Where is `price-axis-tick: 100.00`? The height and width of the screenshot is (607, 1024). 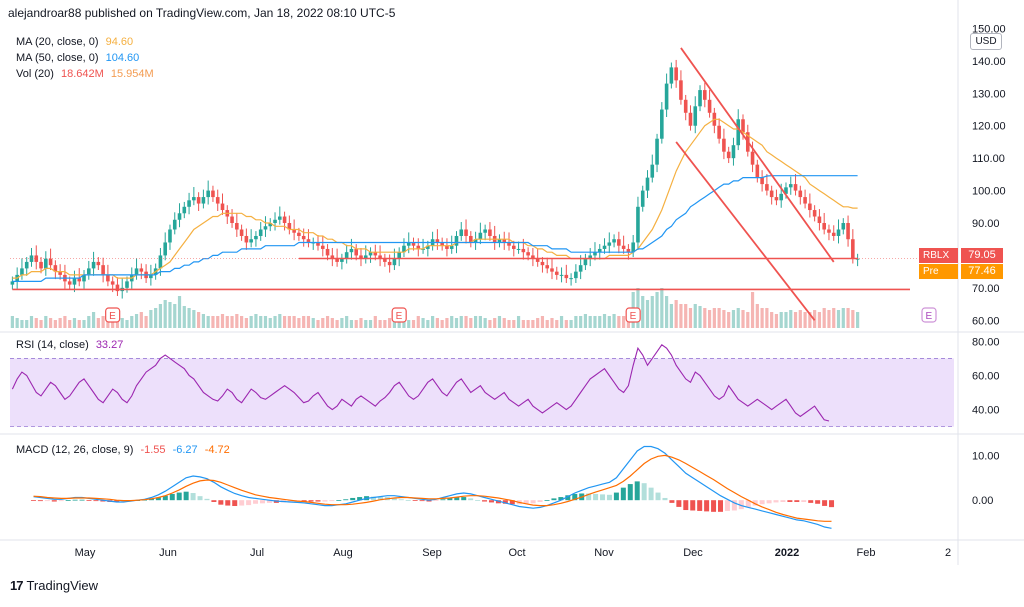 price-axis-tick: 100.00 is located at coordinates (989, 192).